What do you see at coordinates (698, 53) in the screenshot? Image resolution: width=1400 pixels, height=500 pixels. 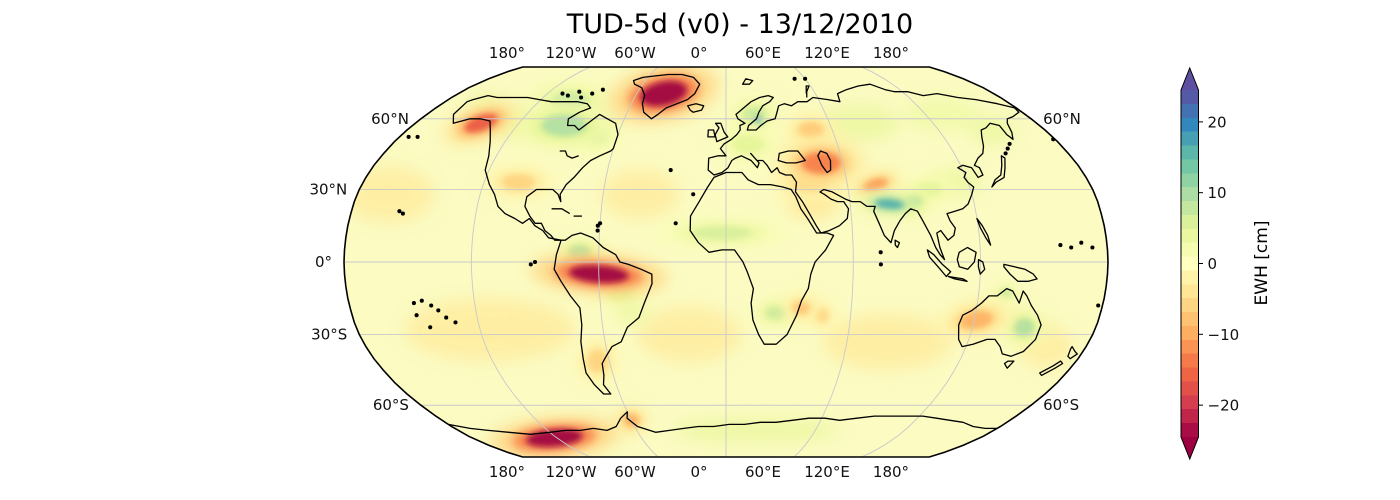 I see `longitude-label-top: 0°` at bounding box center [698, 53].